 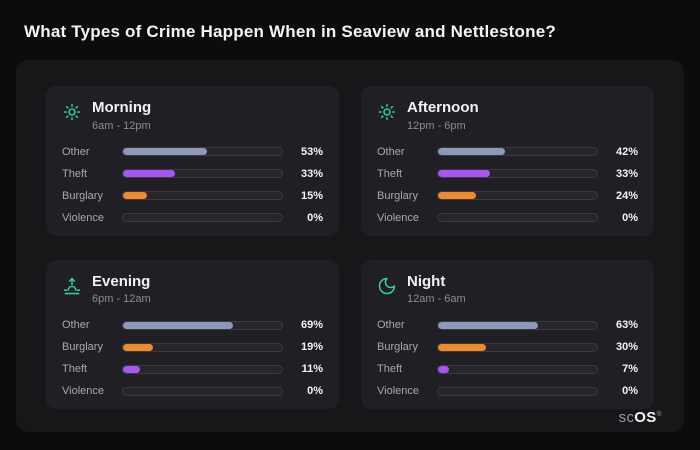 What do you see at coordinates (507, 289) in the screenshot?
I see `card-header: Night 12am - 6am` at bounding box center [507, 289].